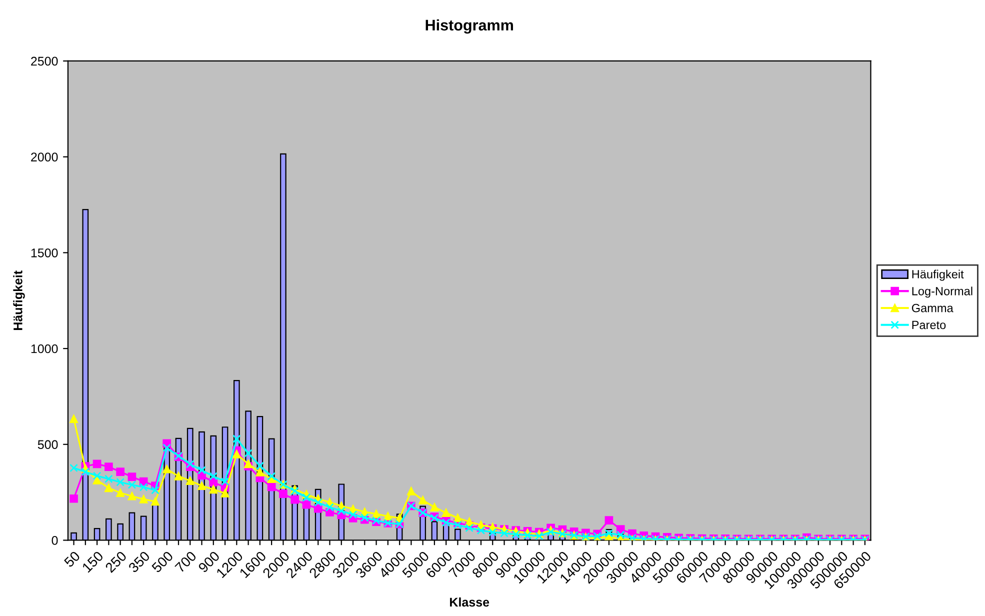  Describe the element at coordinates (44, 253) in the screenshot. I see `y-tick-label: 1500` at that location.